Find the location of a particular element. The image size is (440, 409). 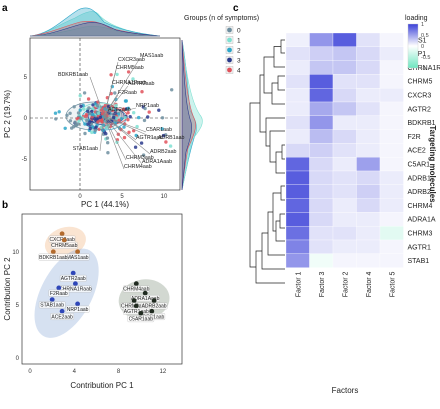

loading-label: MAS1aab is located at coordinates (151, 56).